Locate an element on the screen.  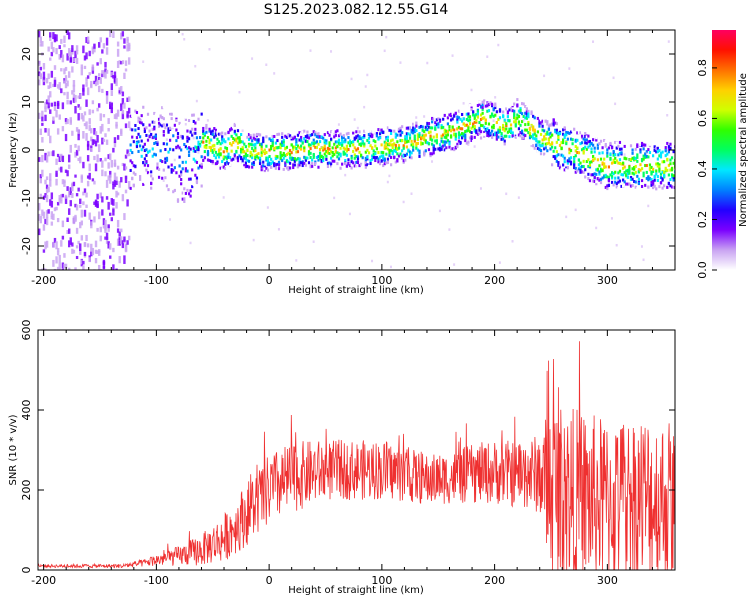
x-tick-label: -200 is located at coordinates (43, 280).